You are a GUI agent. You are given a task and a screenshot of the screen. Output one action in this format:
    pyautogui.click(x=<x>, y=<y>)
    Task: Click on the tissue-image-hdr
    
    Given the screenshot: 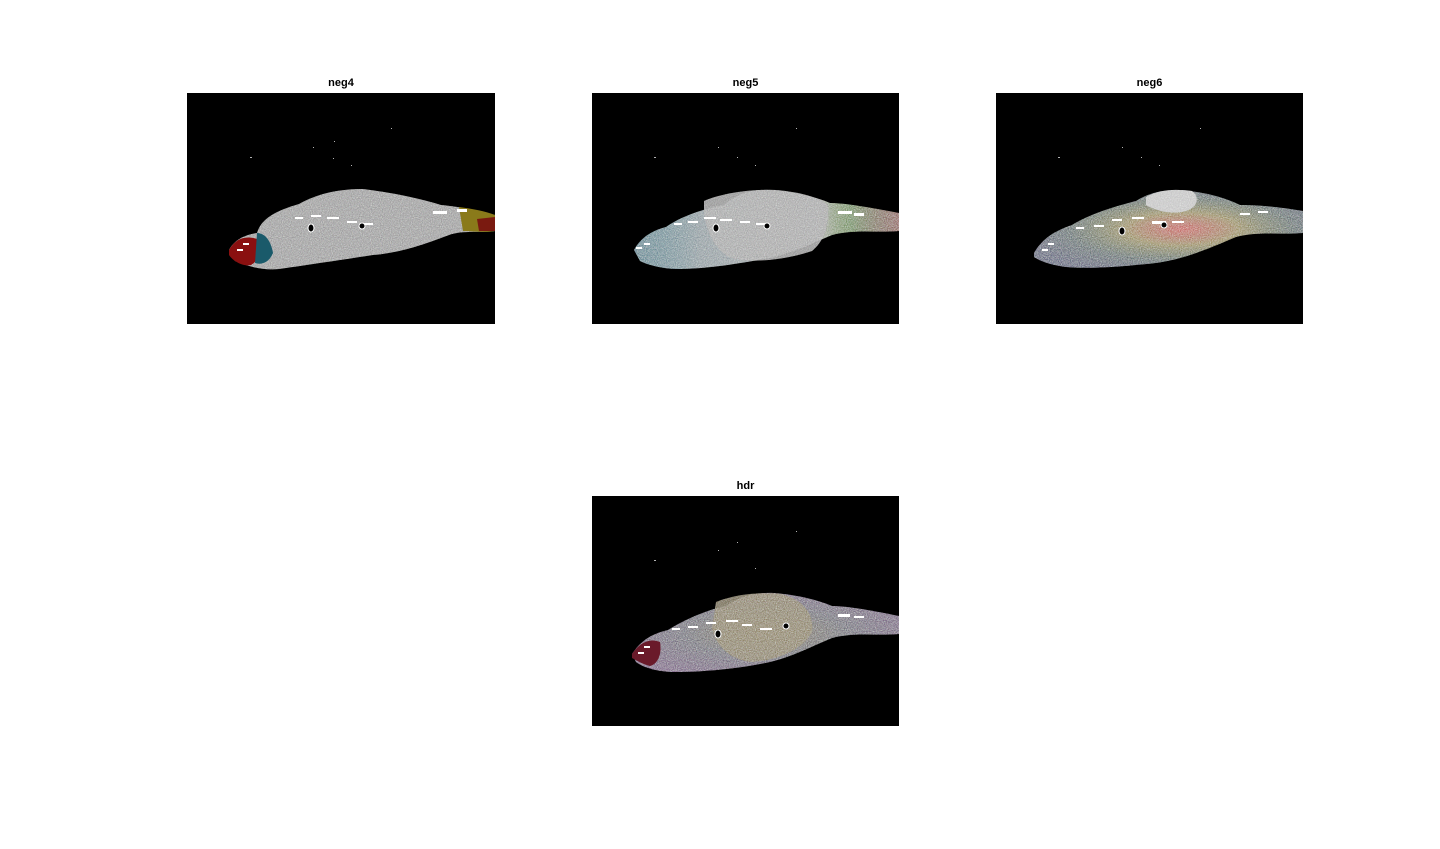 What is the action you would take?
    pyautogui.click(x=745, y=611)
    